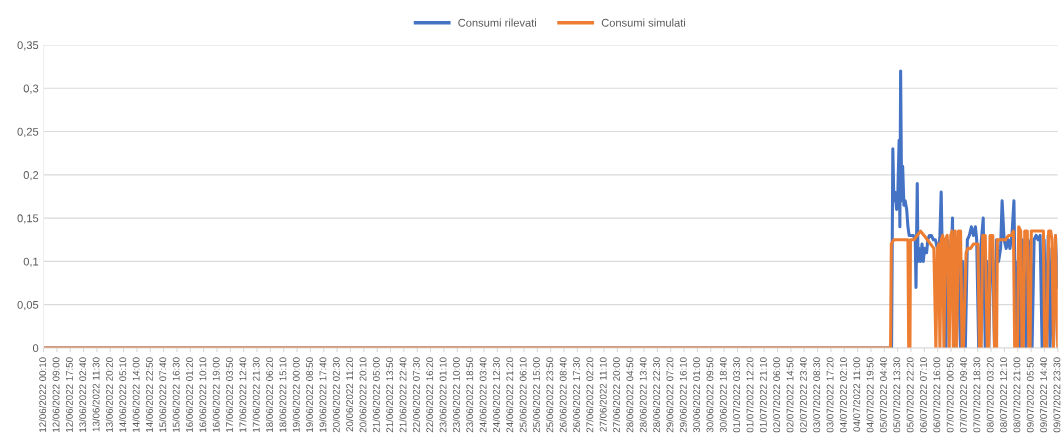 Image resolution: width=1062 pixels, height=441 pixels. Describe the element at coordinates (1043, 395) in the screenshot. I see `x-tick-label: 09/07/2022 14:40` at that location.